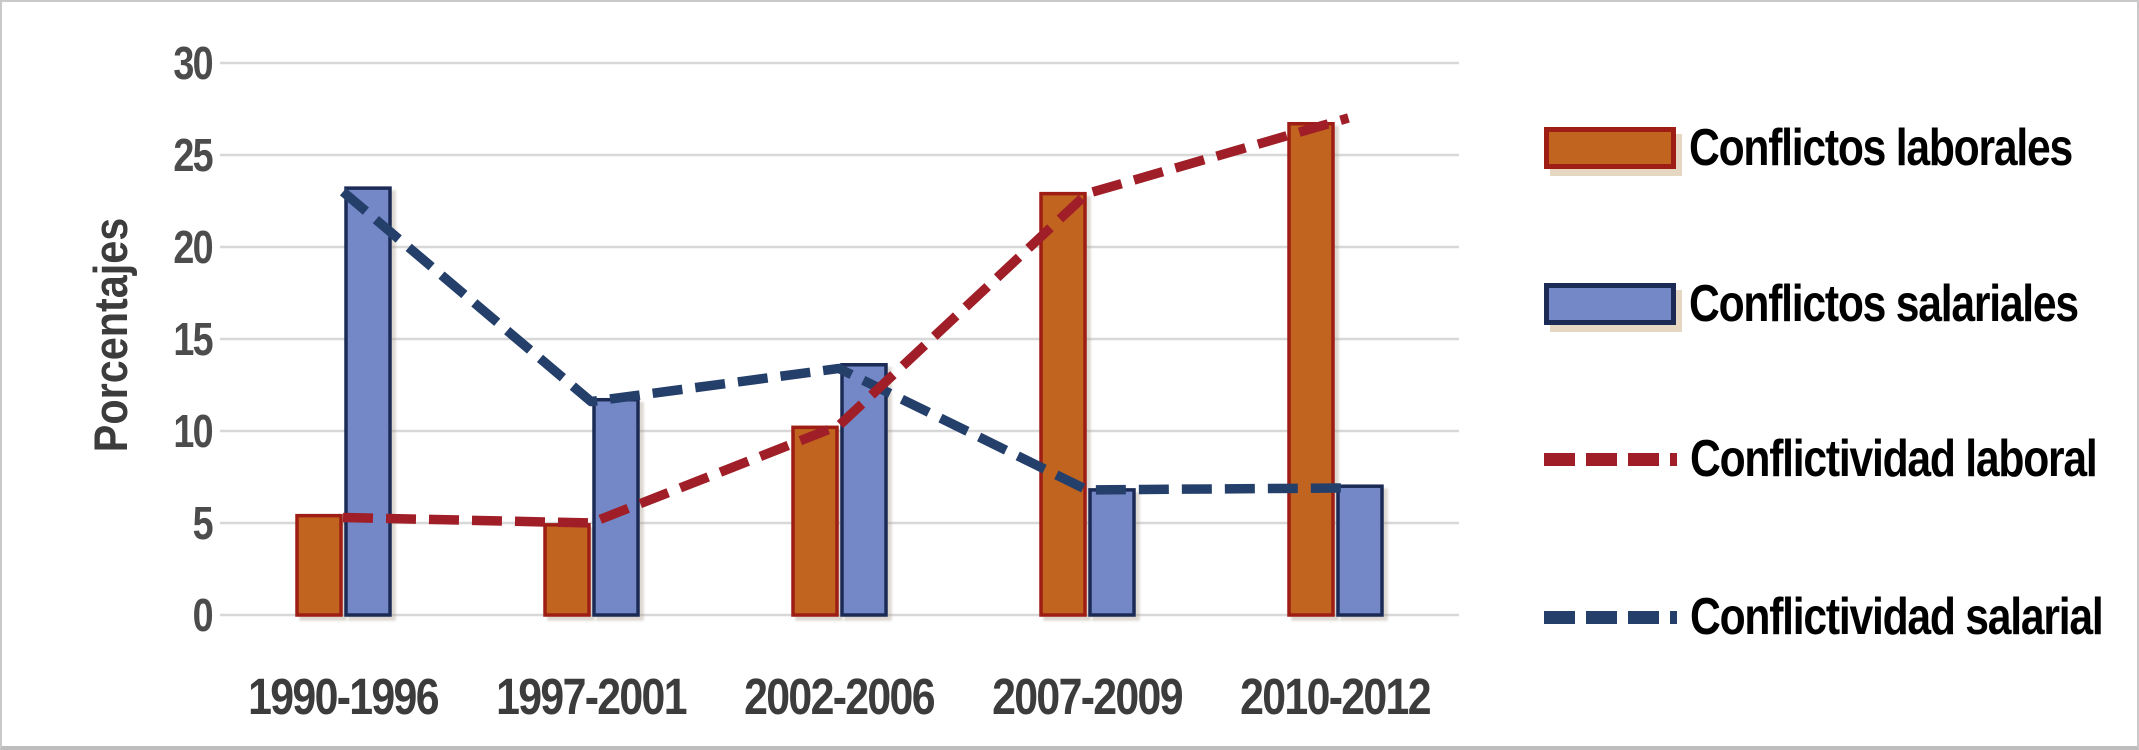 The height and width of the screenshot is (750, 2139). What do you see at coordinates (1610, 459) in the screenshot?
I see `legend-swatch-red-dashed-line` at bounding box center [1610, 459].